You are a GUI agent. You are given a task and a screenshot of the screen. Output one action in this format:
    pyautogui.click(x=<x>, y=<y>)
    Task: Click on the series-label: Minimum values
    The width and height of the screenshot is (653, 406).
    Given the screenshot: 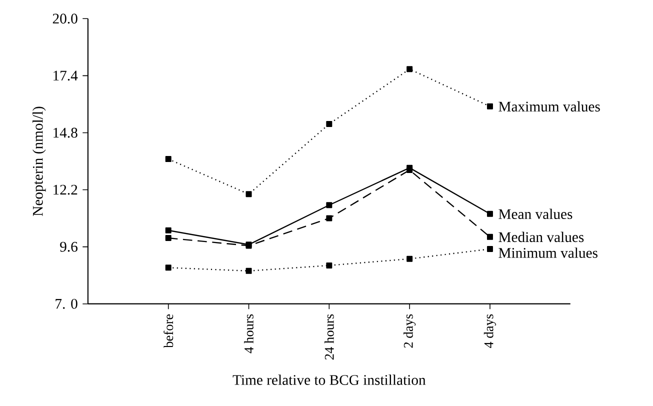 What is the action you would take?
    pyautogui.click(x=548, y=252)
    